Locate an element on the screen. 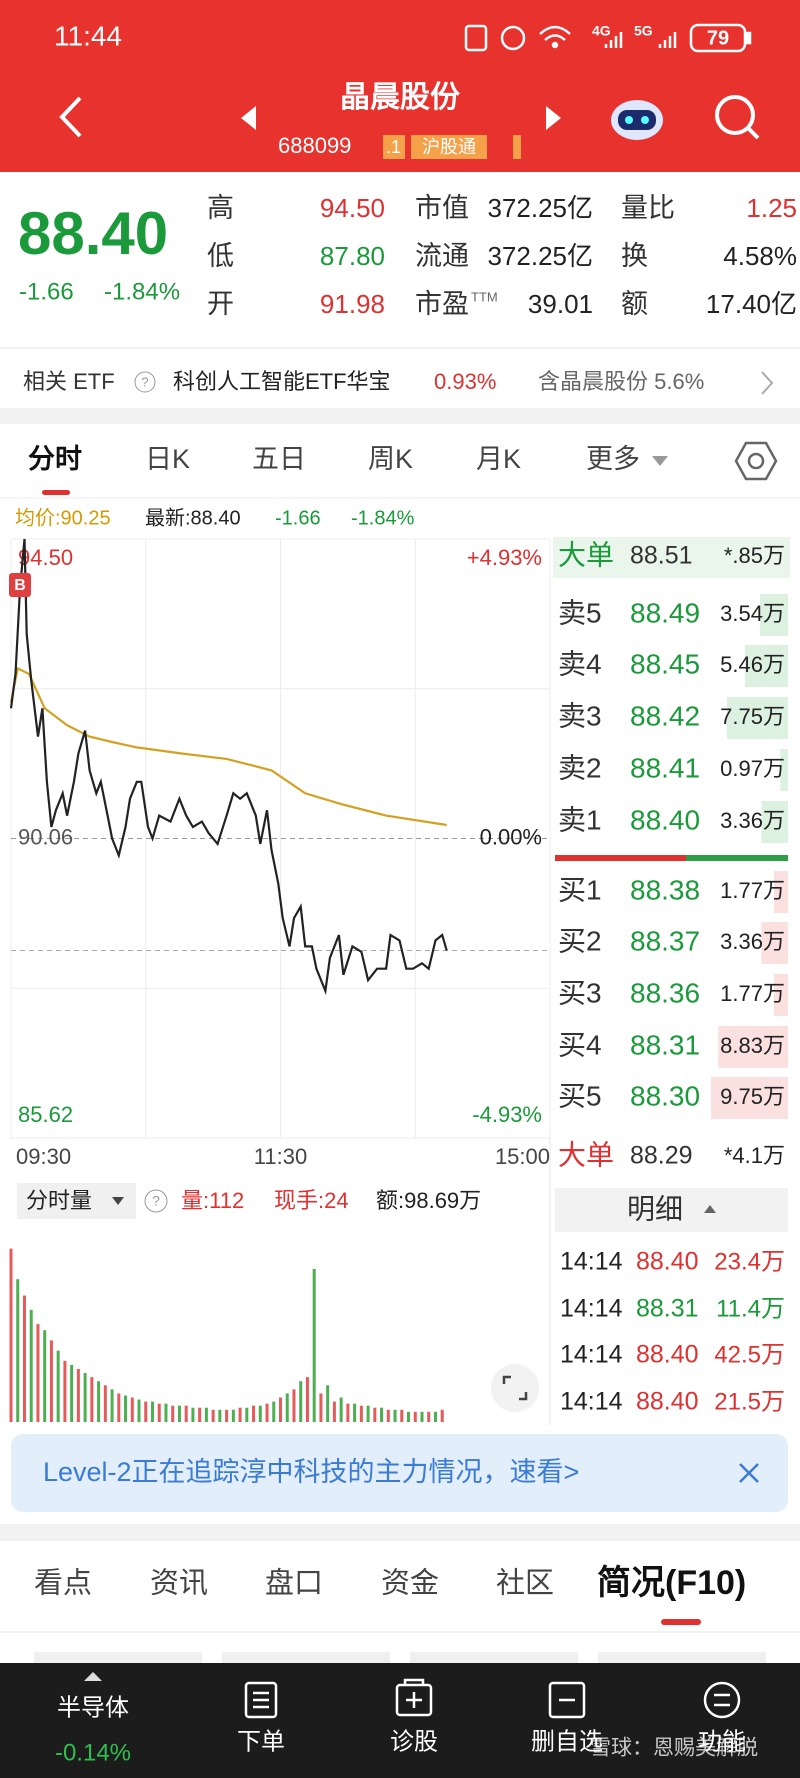 This screenshot has width=800, height=1778. search-button is located at coordinates (737, 117).